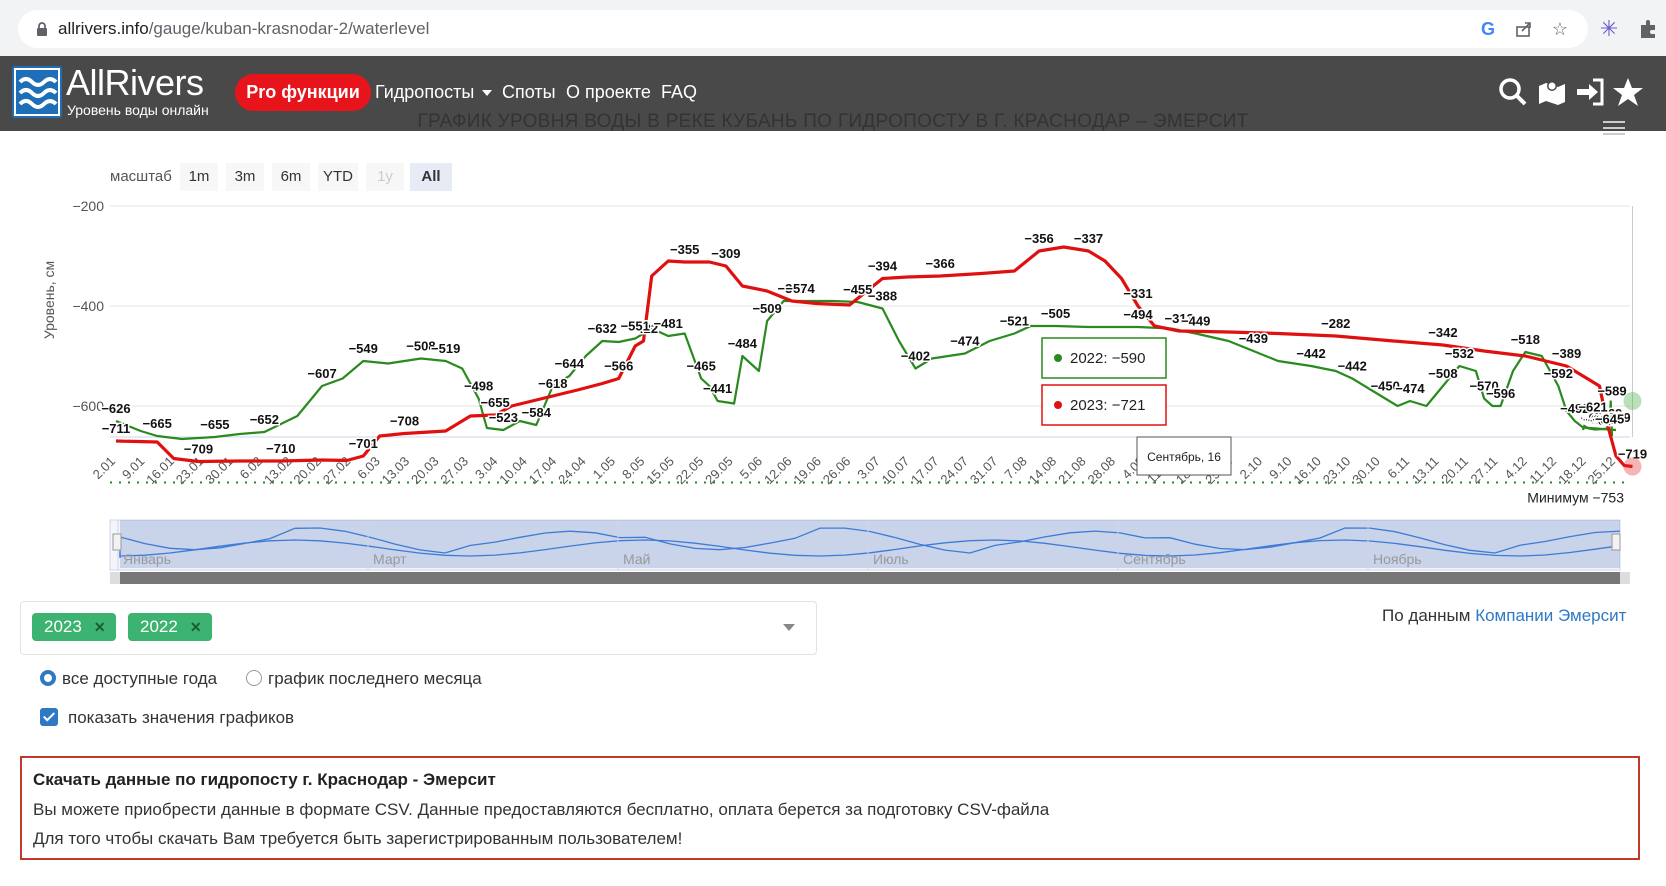 This screenshot has width=1666, height=886. Describe the element at coordinates (1609, 28) in the screenshot. I see `extension-icon: ✳` at that location.